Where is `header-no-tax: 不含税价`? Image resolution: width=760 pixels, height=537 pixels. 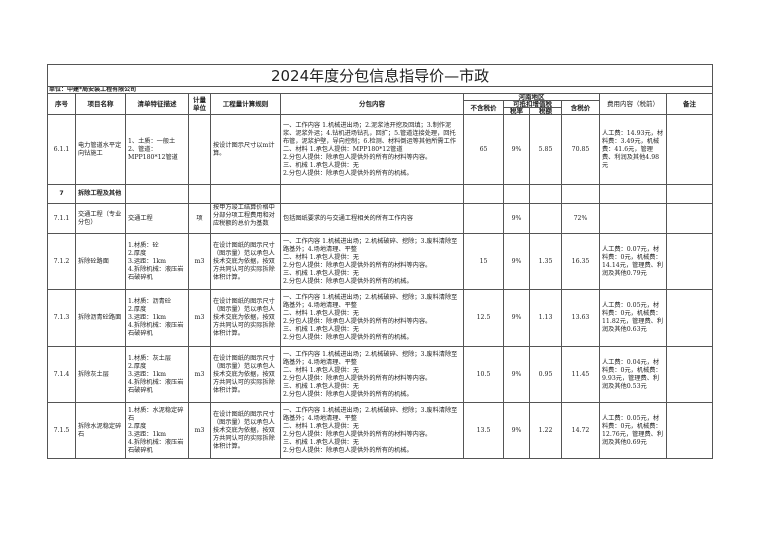
header-no-tax: 不含税价 is located at coordinates (483, 107).